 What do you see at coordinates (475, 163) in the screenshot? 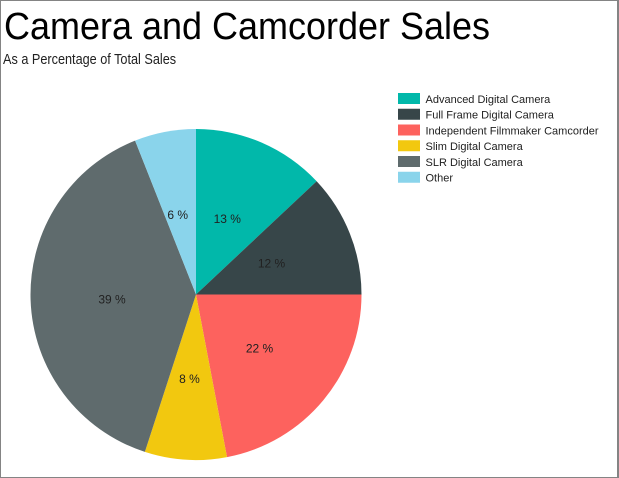
I see `svg-text: SLR Digital Camera` at bounding box center [475, 163].